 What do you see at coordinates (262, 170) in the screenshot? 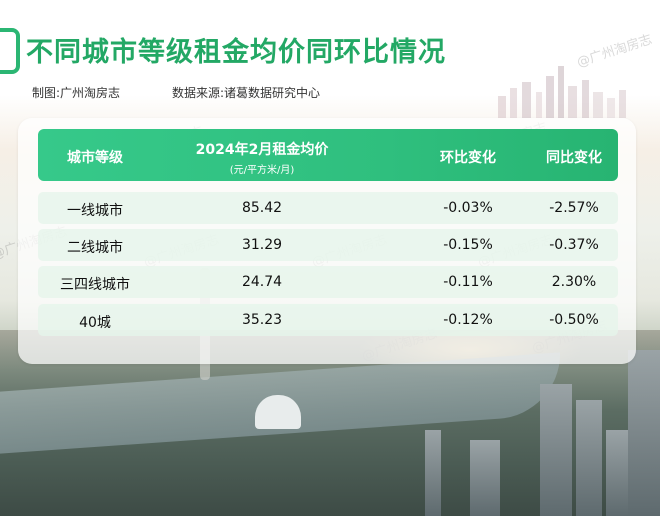
I see `column-header-rent-unit: (元/平方米/月)` at bounding box center [262, 170].